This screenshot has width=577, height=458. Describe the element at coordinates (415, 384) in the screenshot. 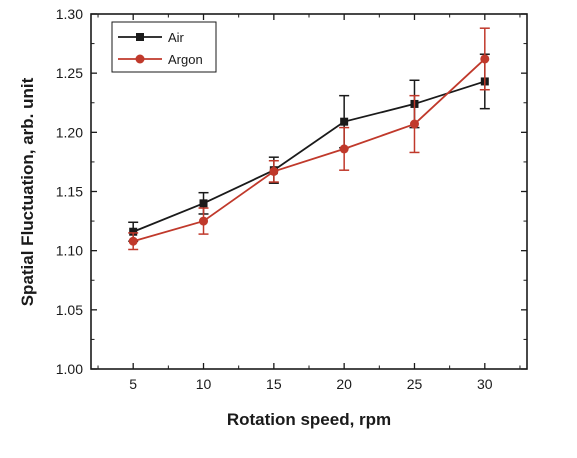

I see `x-tick-label: 25` at that location.